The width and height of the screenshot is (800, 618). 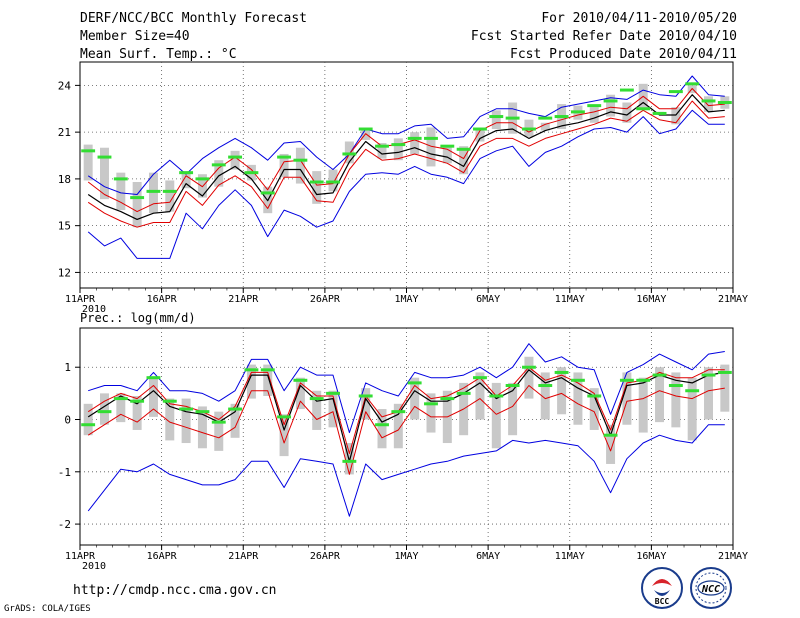 I want to click on chart-title: DERF/NCC/BCC Monthly Forecast, so click(x=193, y=18).